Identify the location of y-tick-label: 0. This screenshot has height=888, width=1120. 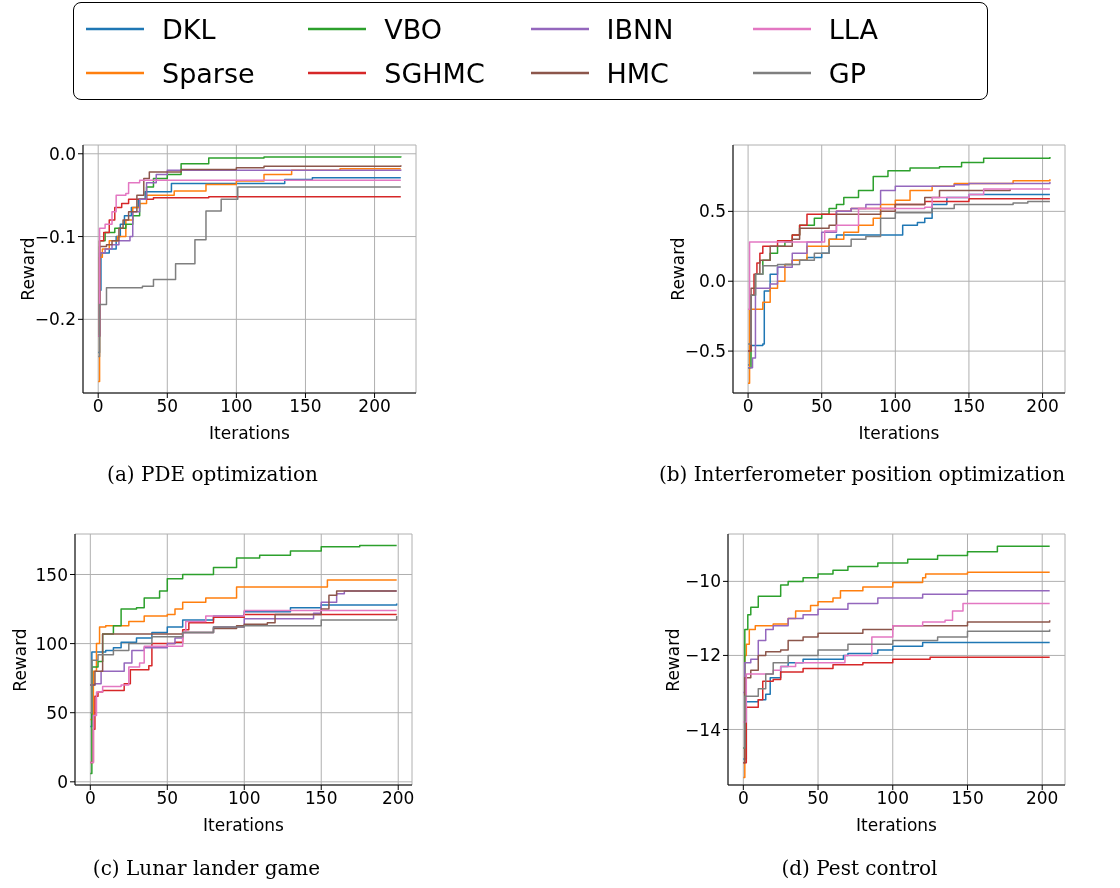
(62, 781).